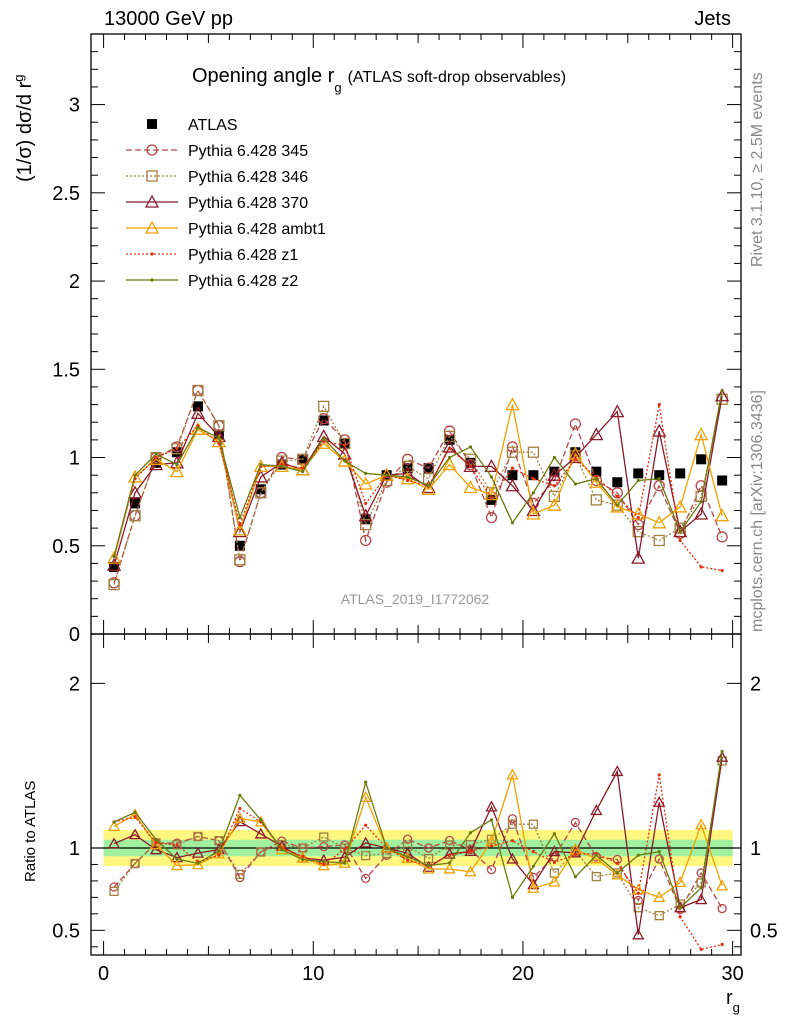  I want to click on x-axis-label: rg, so click(733, 1001).